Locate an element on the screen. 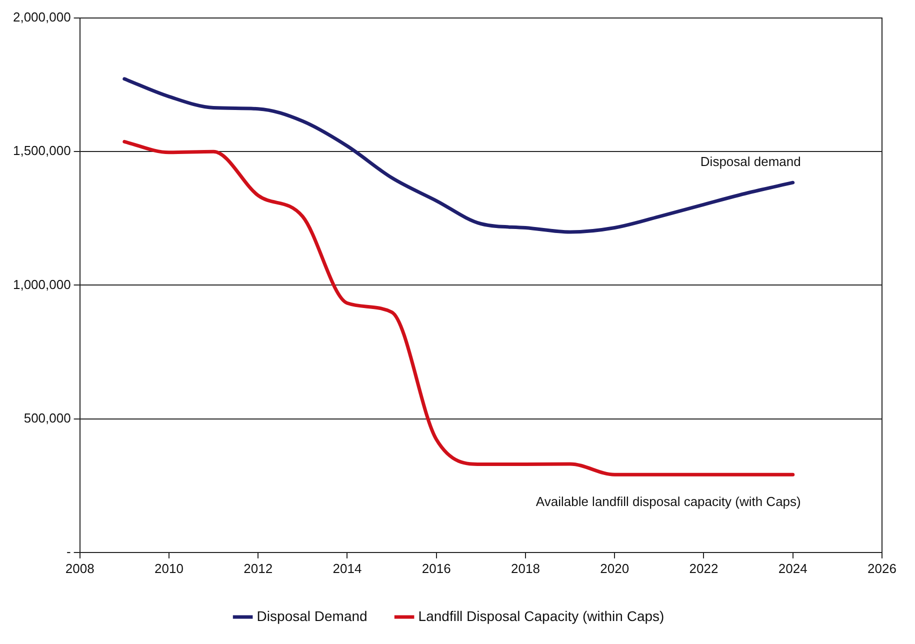 The image size is (915, 644). legend-label: Disposal Demand is located at coordinates (312, 616).